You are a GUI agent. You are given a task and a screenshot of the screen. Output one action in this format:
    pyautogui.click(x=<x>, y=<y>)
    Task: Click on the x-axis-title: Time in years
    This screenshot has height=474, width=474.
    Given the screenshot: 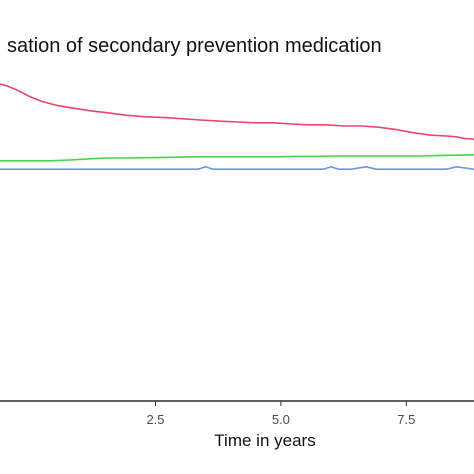 What is the action you would take?
    pyautogui.click(x=264, y=440)
    